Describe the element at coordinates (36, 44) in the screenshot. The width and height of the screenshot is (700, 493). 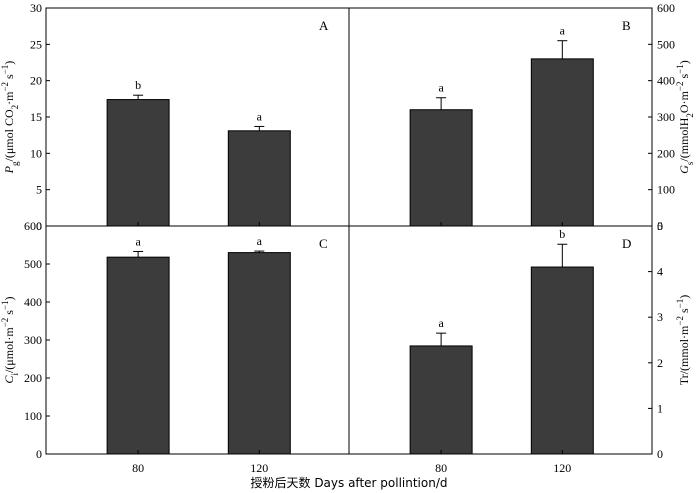
I see `y-tick-label: 25` at that location.